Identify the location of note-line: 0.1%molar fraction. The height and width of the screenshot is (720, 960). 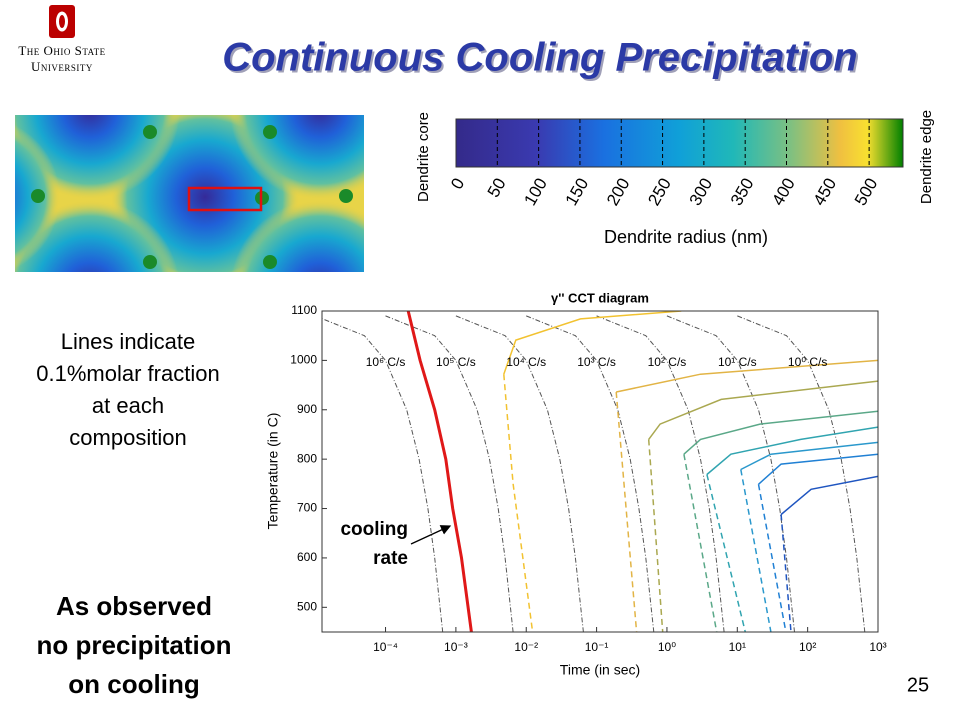
(127, 373).